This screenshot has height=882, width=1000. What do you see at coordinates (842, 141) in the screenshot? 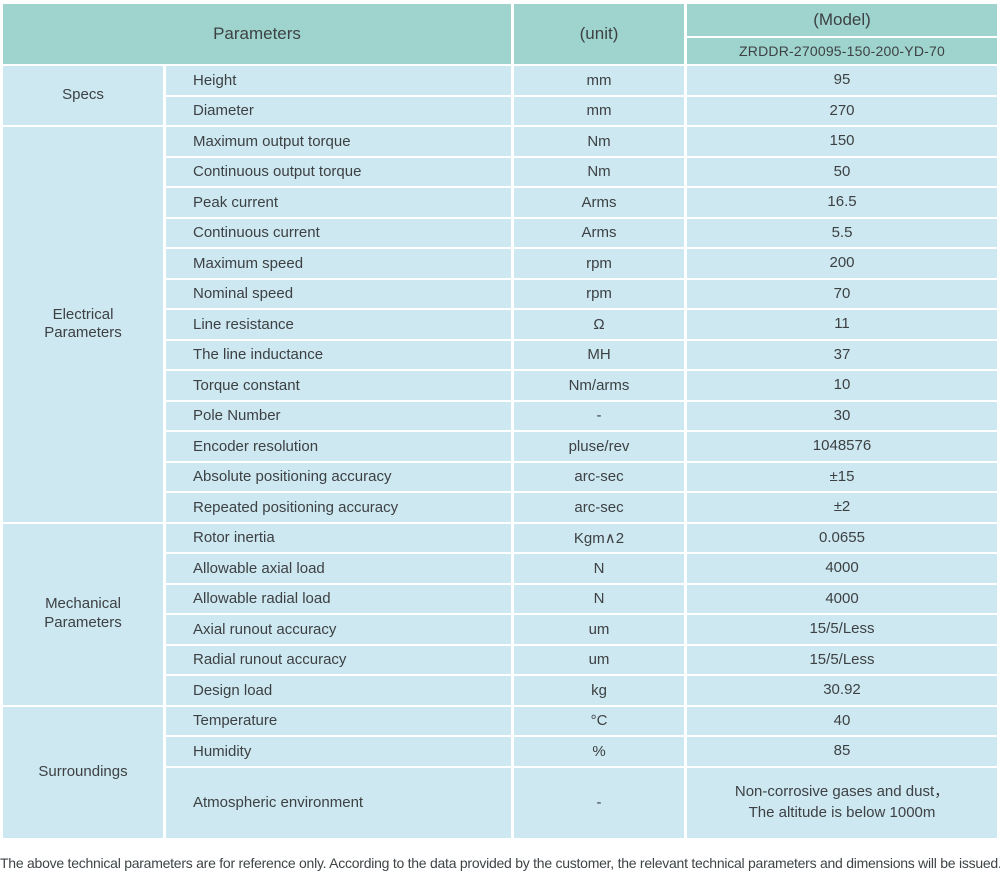
I see `value-cell: 150` at bounding box center [842, 141].